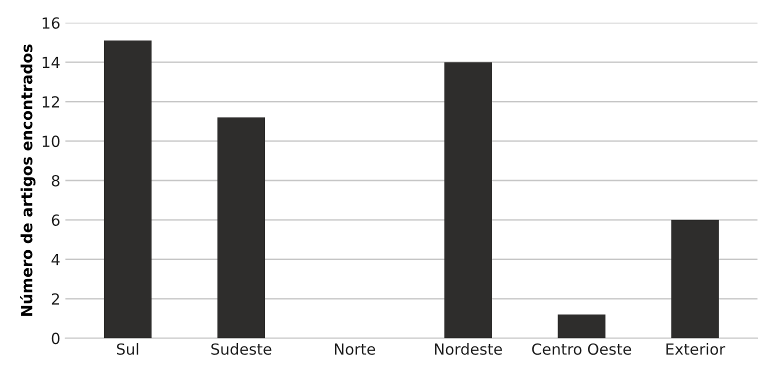 The height and width of the screenshot is (380, 769). I want to click on y-tick-label: 16, so click(51, 23).